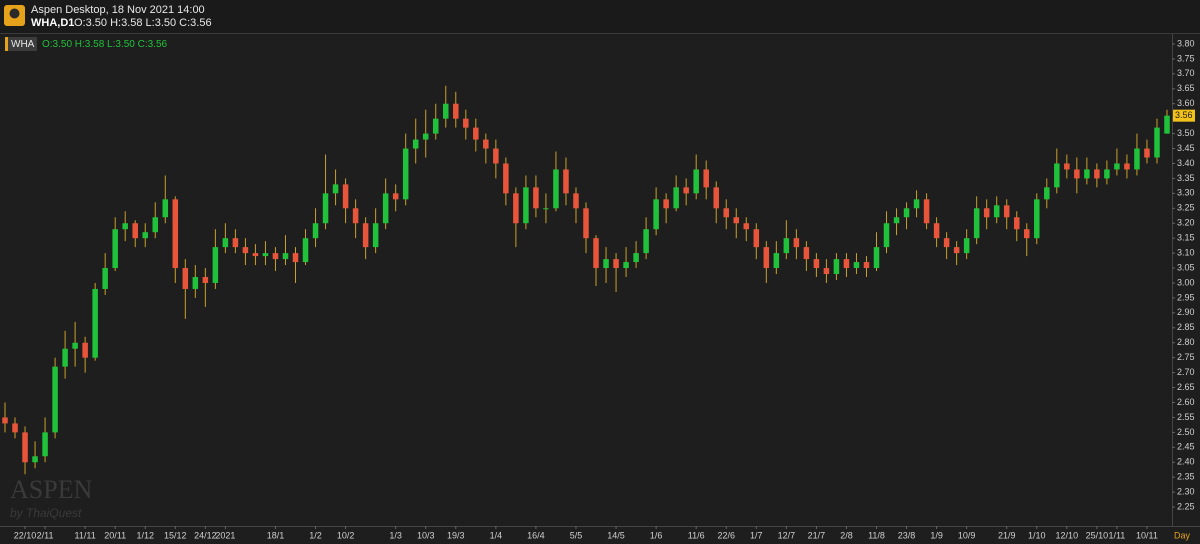 This screenshot has height=544, width=1200. What do you see at coordinates (115, 535) in the screenshot?
I see `x-tick-label: 20/11` at bounding box center [115, 535].